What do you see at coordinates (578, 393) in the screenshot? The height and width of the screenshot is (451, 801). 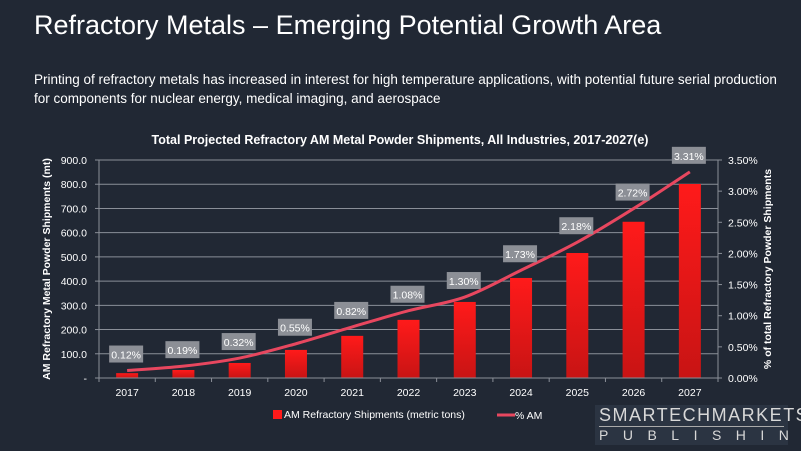 I see `x-tick-label: 2025` at bounding box center [578, 393].